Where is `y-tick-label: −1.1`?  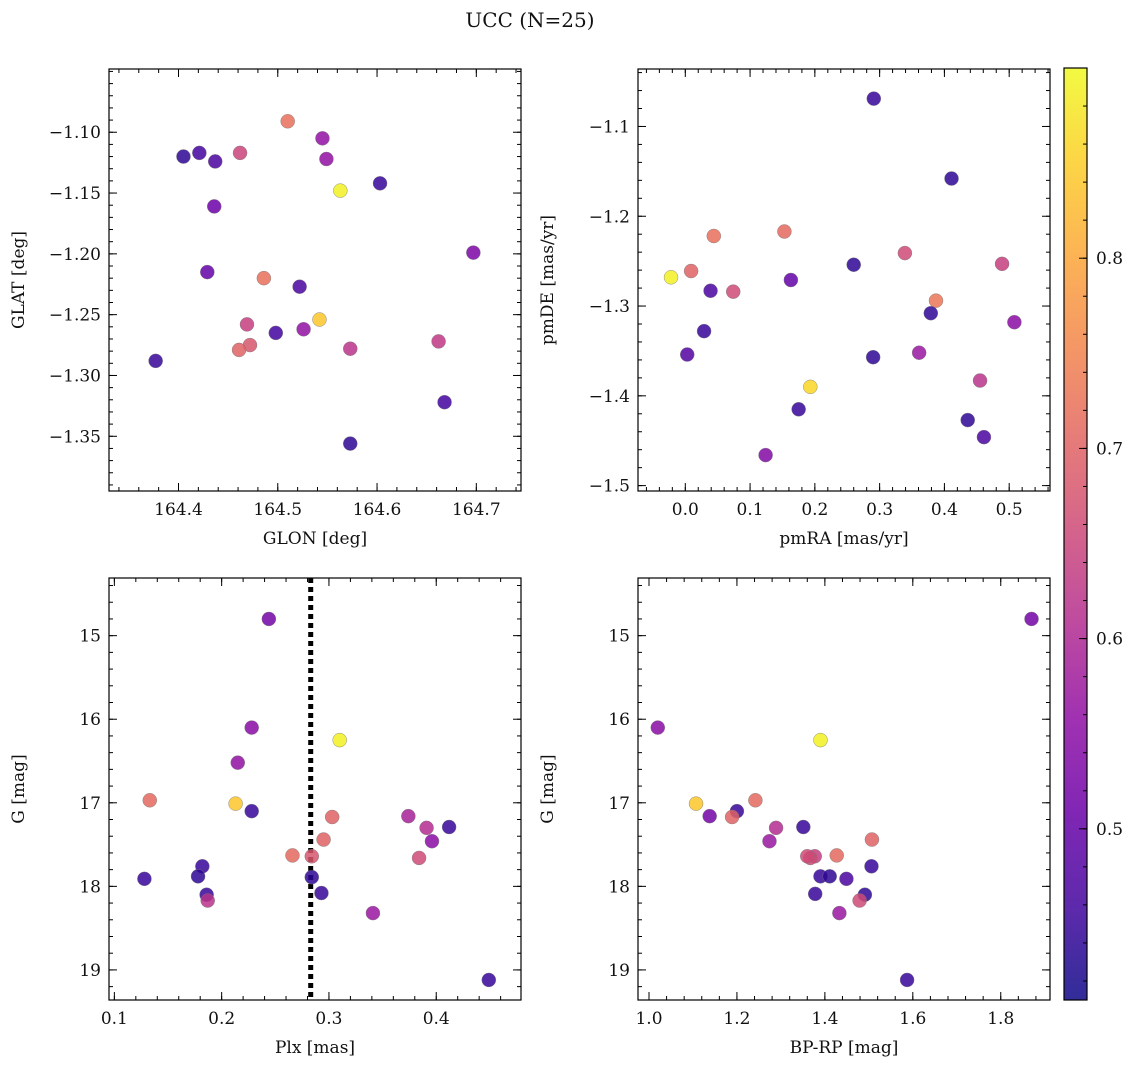
y-tick-label: −1.1 is located at coordinates (609, 127).